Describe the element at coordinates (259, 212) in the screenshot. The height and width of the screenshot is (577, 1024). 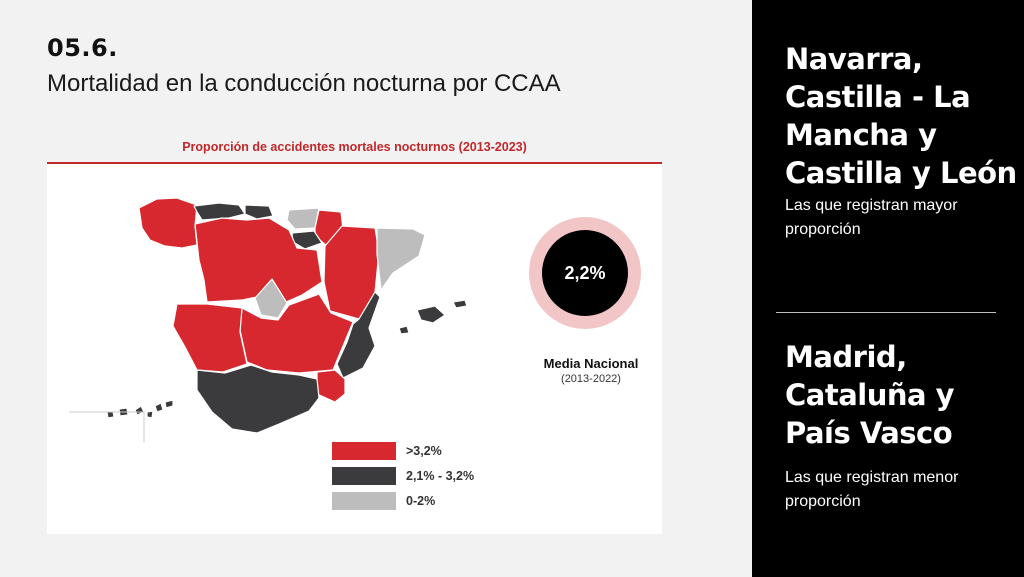
I see `region-cantabria` at that location.